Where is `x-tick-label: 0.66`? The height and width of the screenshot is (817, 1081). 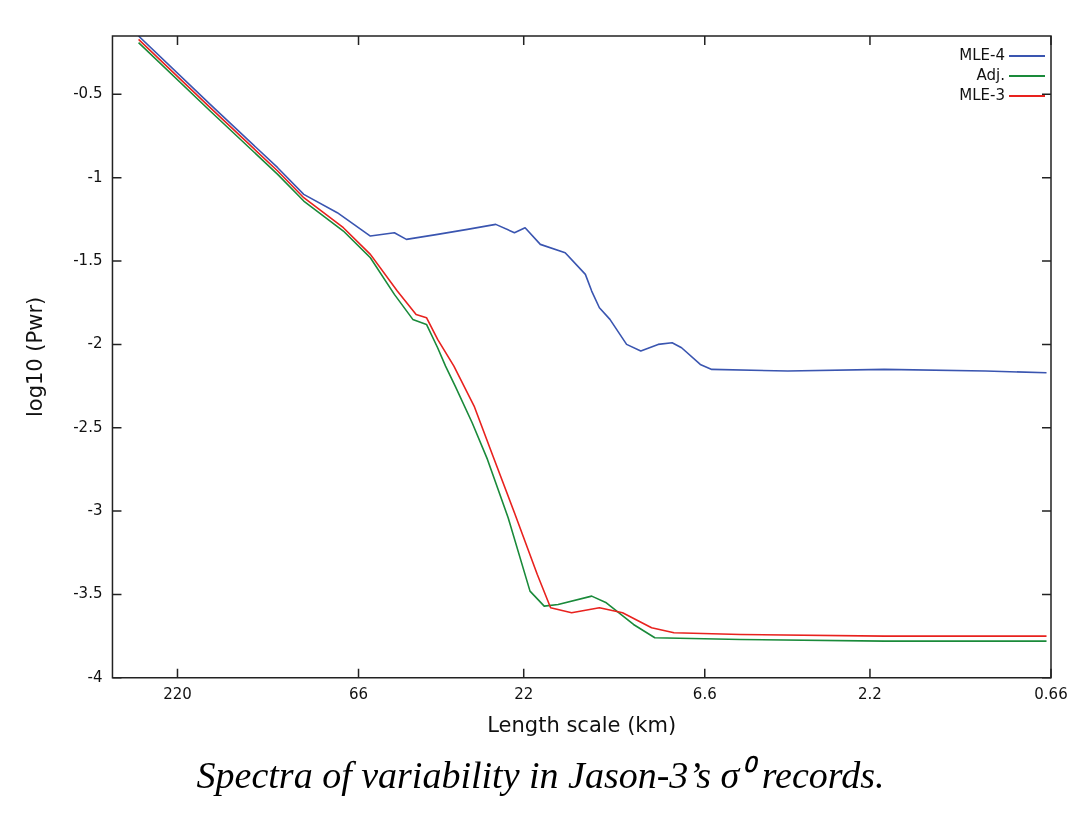 x-tick-label: 0.66 is located at coordinates (1051, 693).